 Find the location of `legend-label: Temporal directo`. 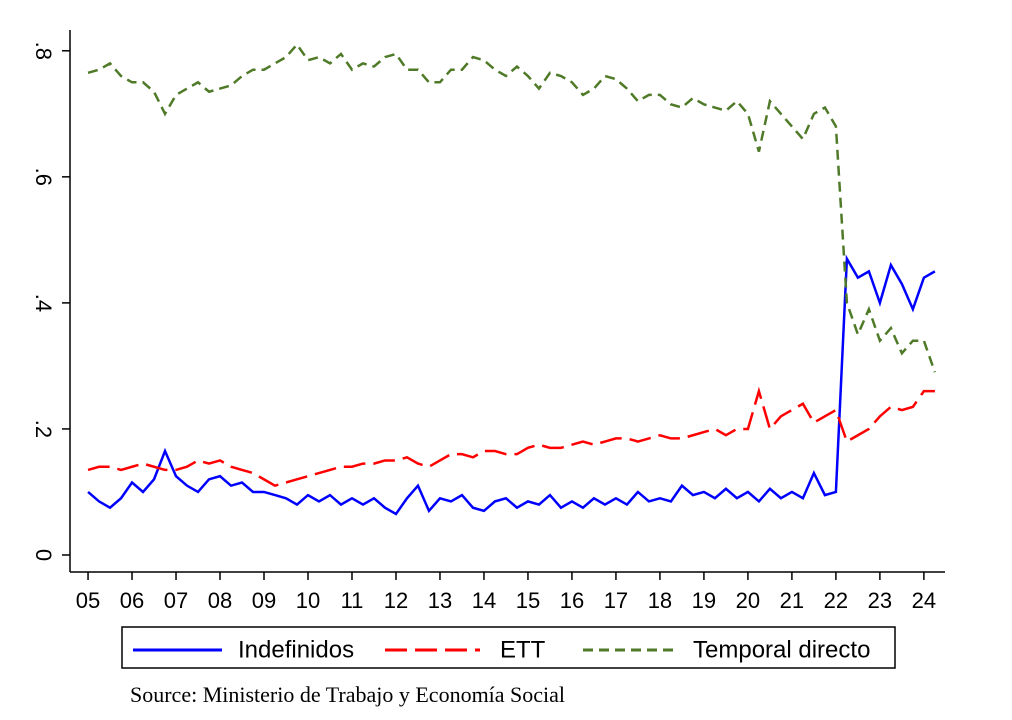

legend-label: Temporal directo is located at coordinates (781, 649).